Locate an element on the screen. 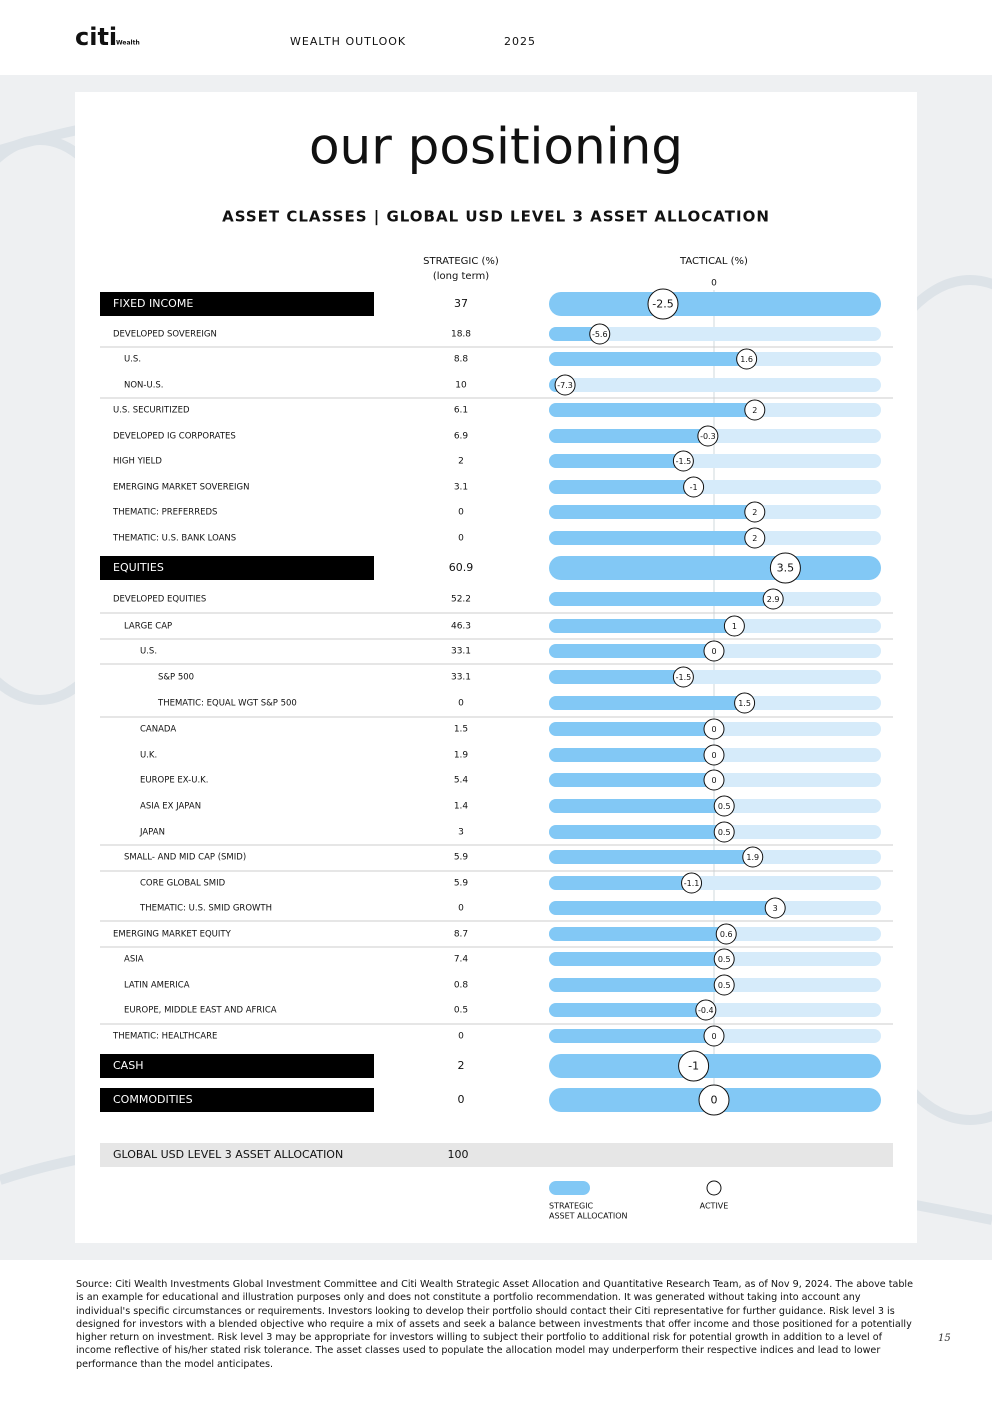  strategic-value: 60.9 is located at coordinates (461, 567).